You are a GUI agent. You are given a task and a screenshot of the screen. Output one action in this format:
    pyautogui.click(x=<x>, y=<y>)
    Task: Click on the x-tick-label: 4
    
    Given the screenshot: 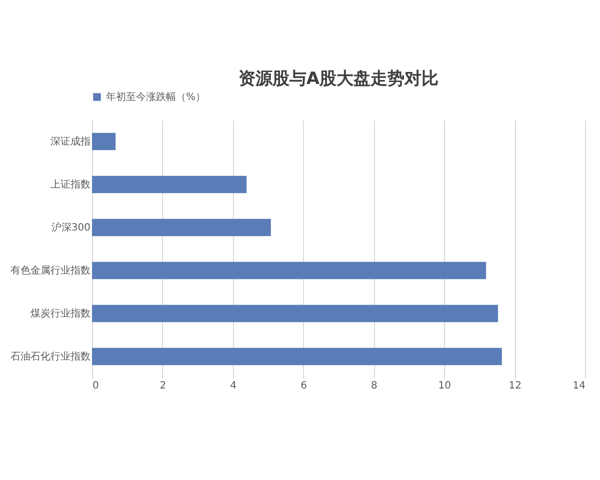 What is the action you would take?
    pyautogui.click(x=233, y=386)
    